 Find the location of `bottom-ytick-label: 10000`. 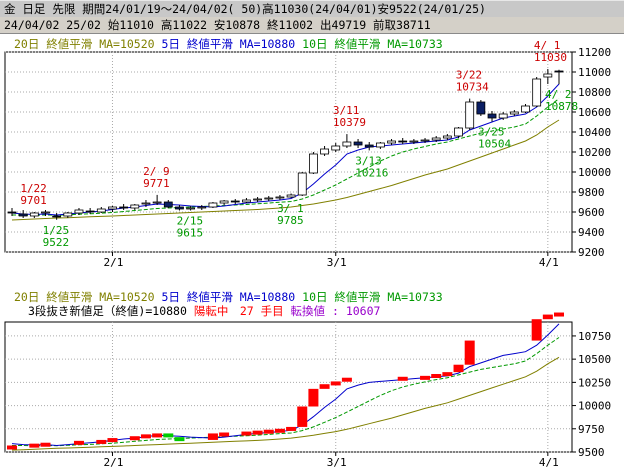

bottom-ytick-label: 10000 is located at coordinates (594, 406).